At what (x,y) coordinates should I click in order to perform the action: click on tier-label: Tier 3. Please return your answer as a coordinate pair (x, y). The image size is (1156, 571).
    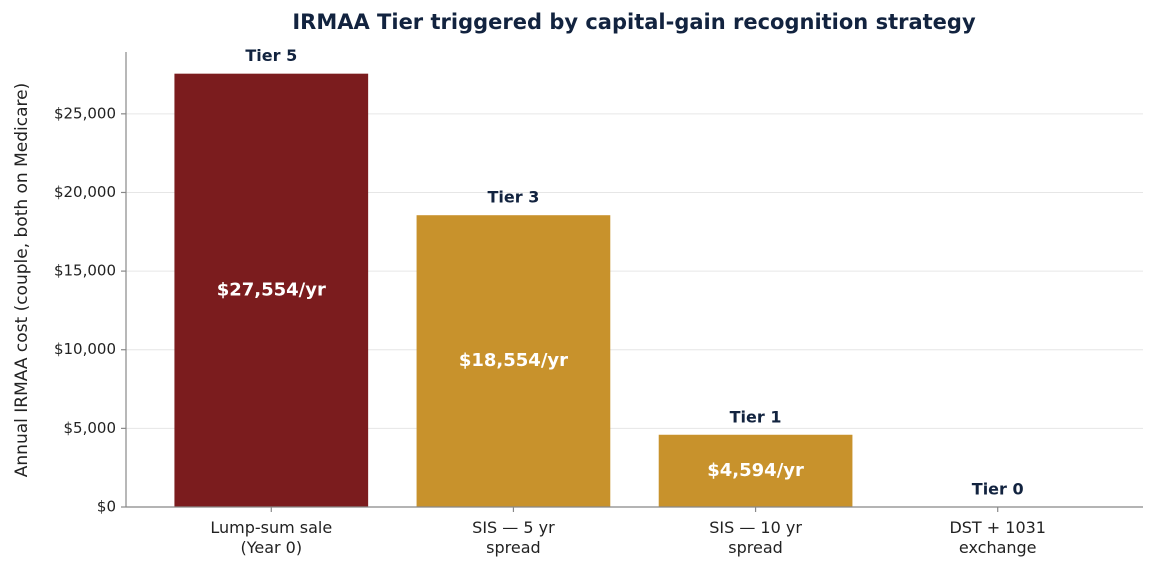
    Looking at the image, I should click on (514, 197).